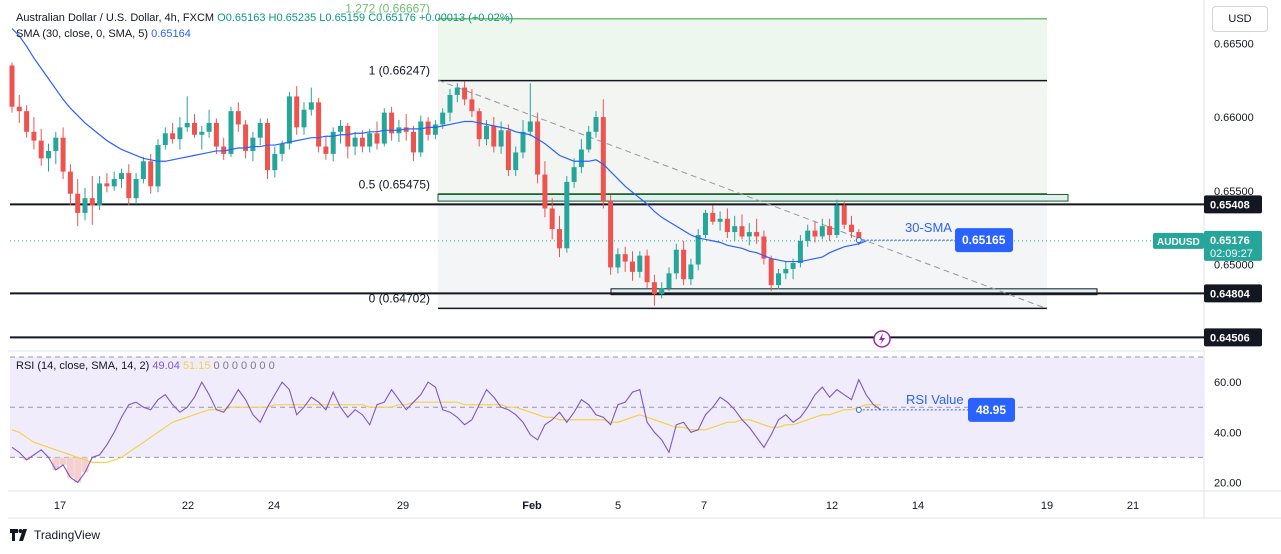 Image resolution: width=1281 pixels, height=554 pixels. I want to click on fib-level-label: 1 (0.66247), so click(399, 71).